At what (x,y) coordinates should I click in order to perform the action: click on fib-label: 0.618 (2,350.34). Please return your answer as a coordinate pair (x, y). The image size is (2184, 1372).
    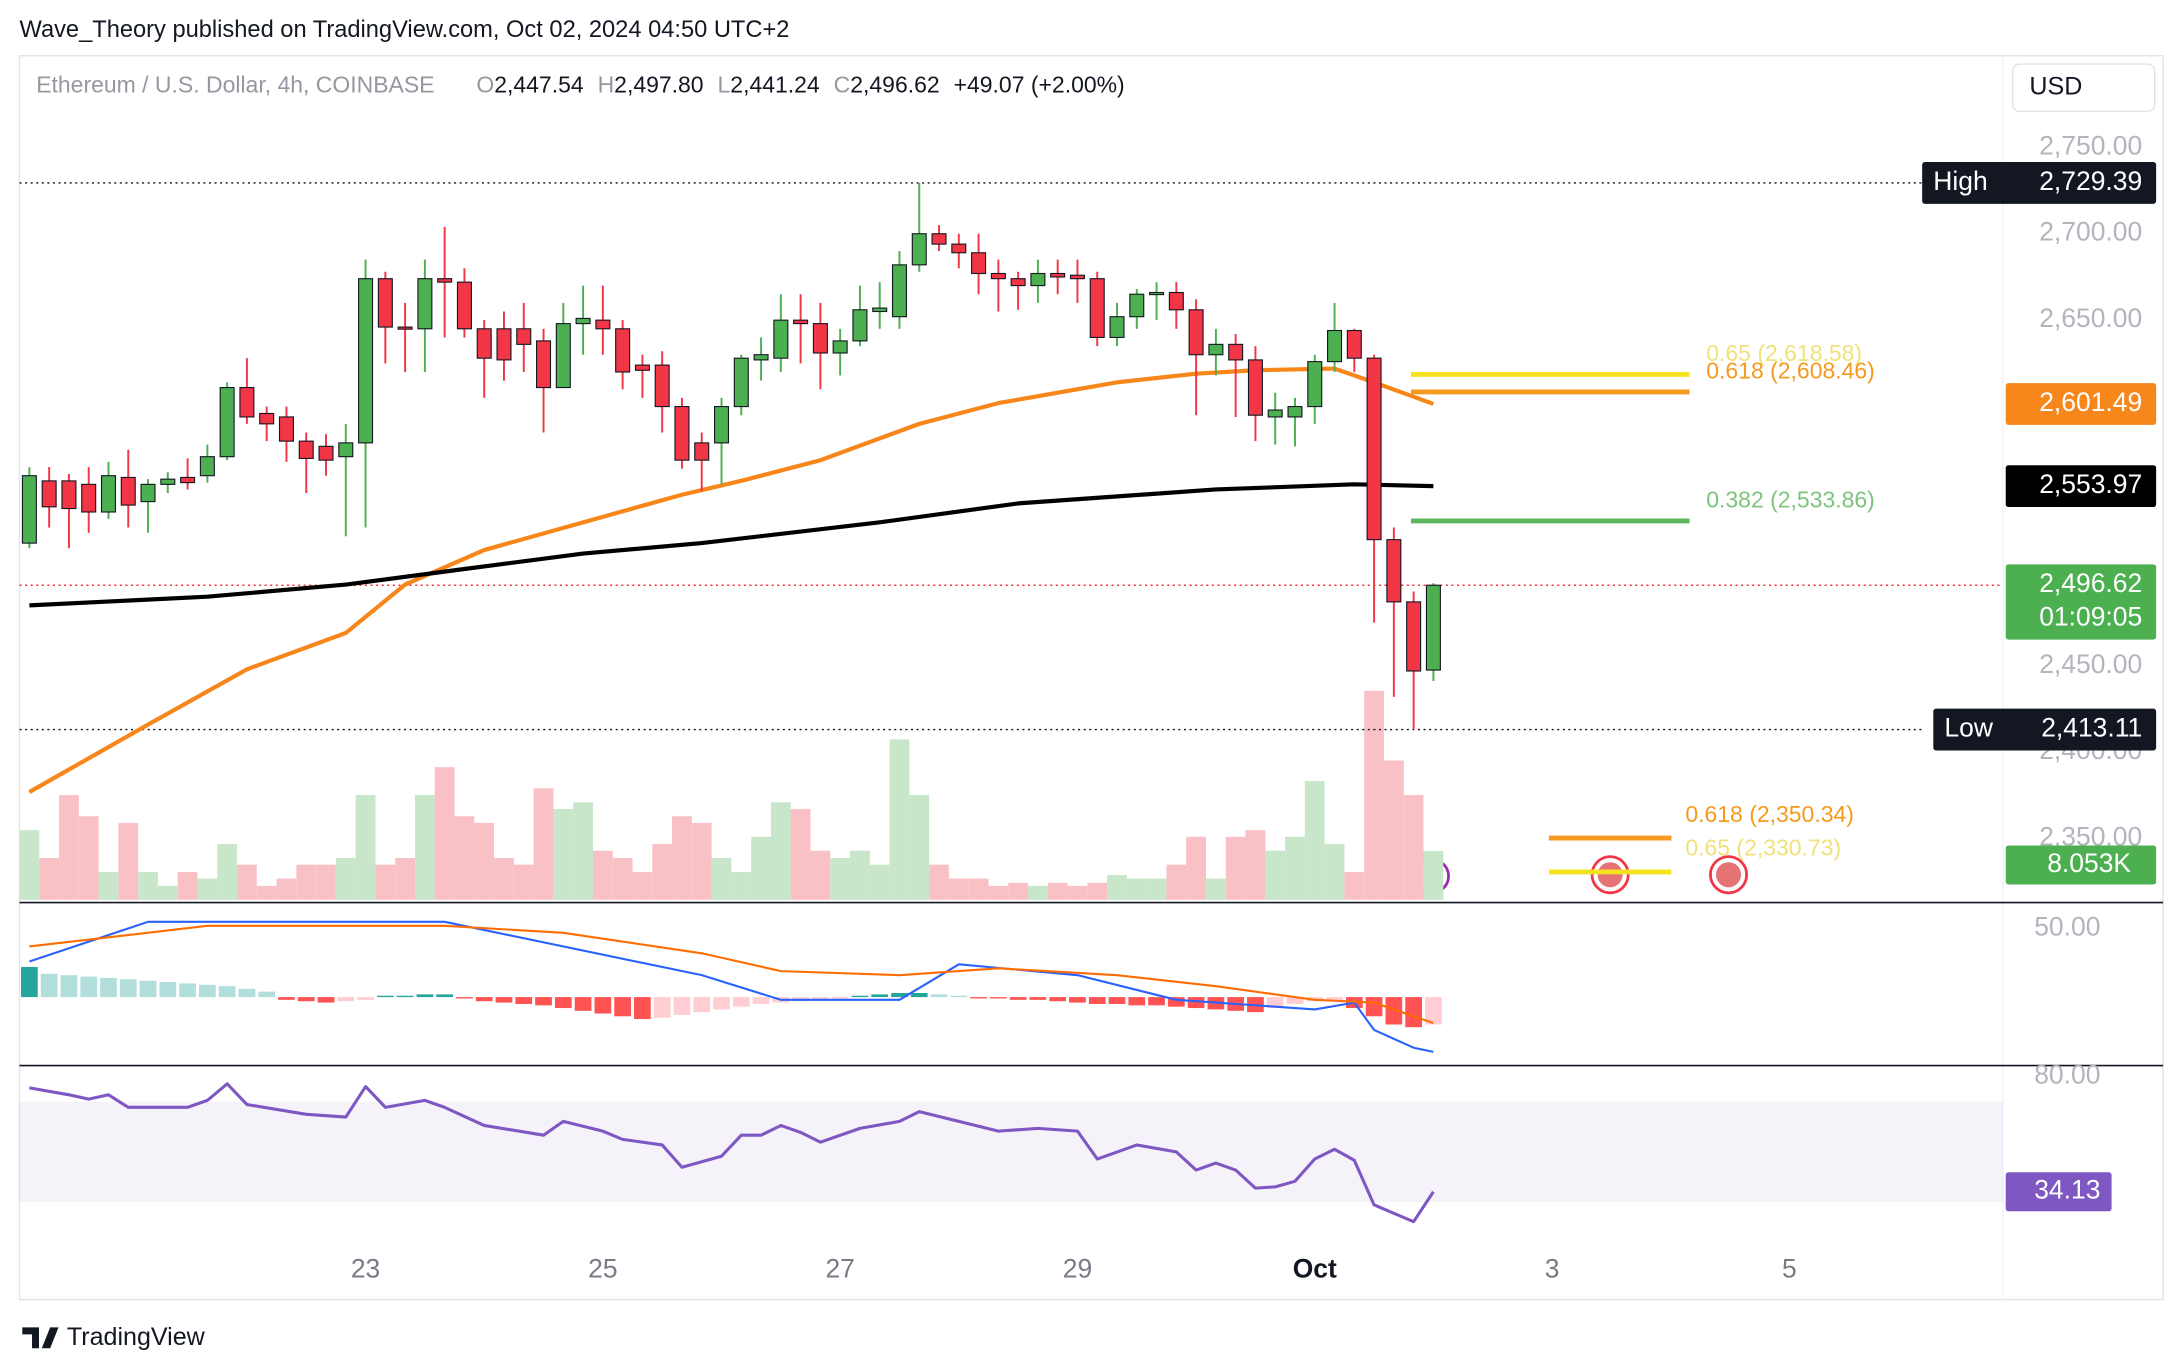
    Looking at the image, I should click on (1769, 814).